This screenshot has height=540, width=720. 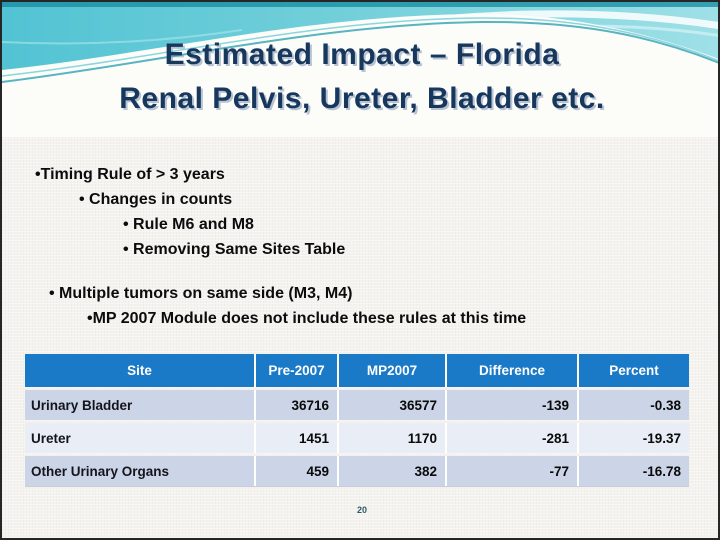 What do you see at coordinates (391, 471) in the screenshot?
I see `table-cell: 382` at bounding box center [391, 471].